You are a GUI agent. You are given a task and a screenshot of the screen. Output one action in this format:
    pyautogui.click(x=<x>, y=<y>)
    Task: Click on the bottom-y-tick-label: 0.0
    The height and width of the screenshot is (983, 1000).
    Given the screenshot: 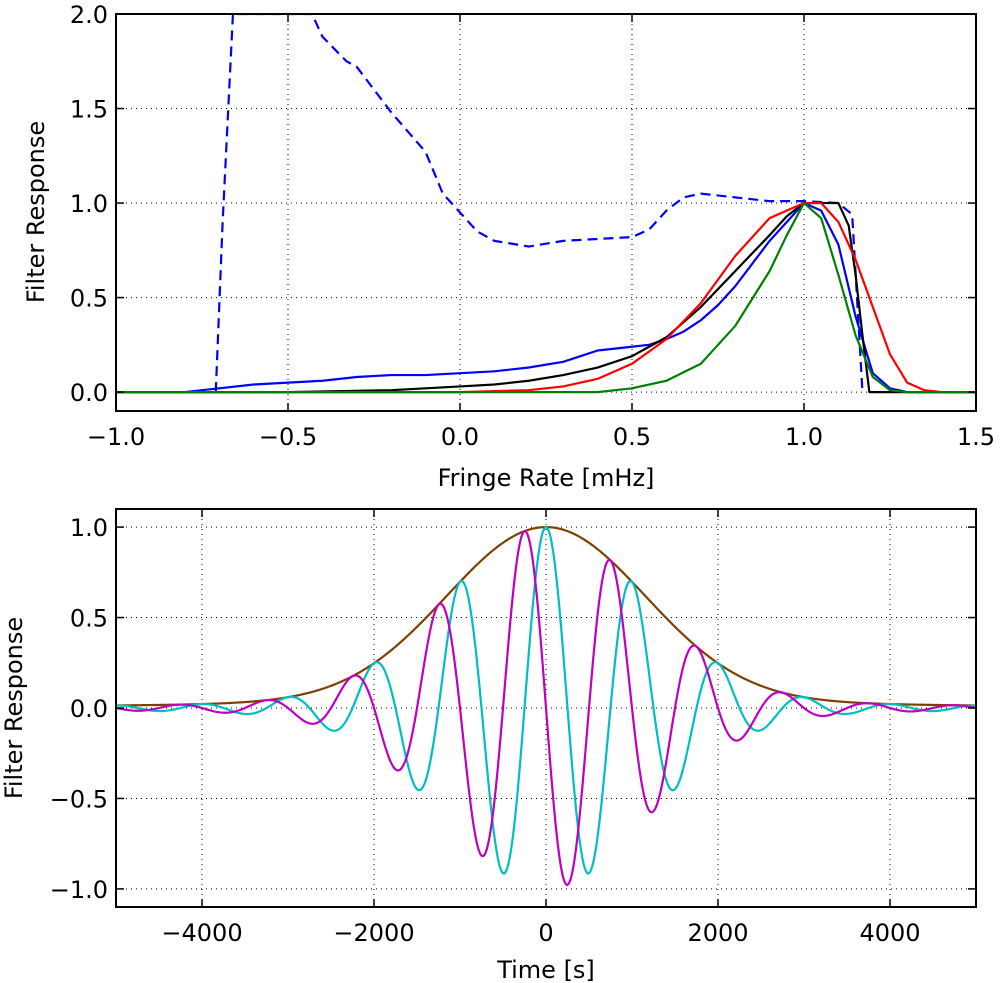 What is the action you would take?
    pyautogui.click(x=89, y=709)
    